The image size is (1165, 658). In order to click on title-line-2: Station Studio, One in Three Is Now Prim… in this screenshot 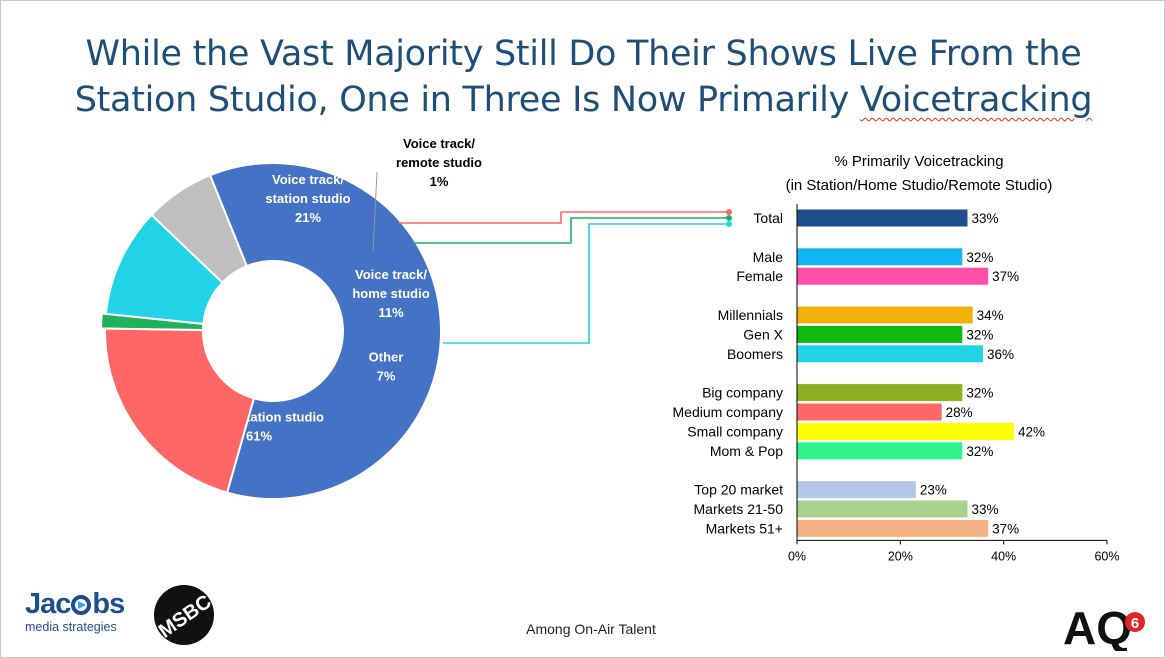, I will do `click(583, 100)`.